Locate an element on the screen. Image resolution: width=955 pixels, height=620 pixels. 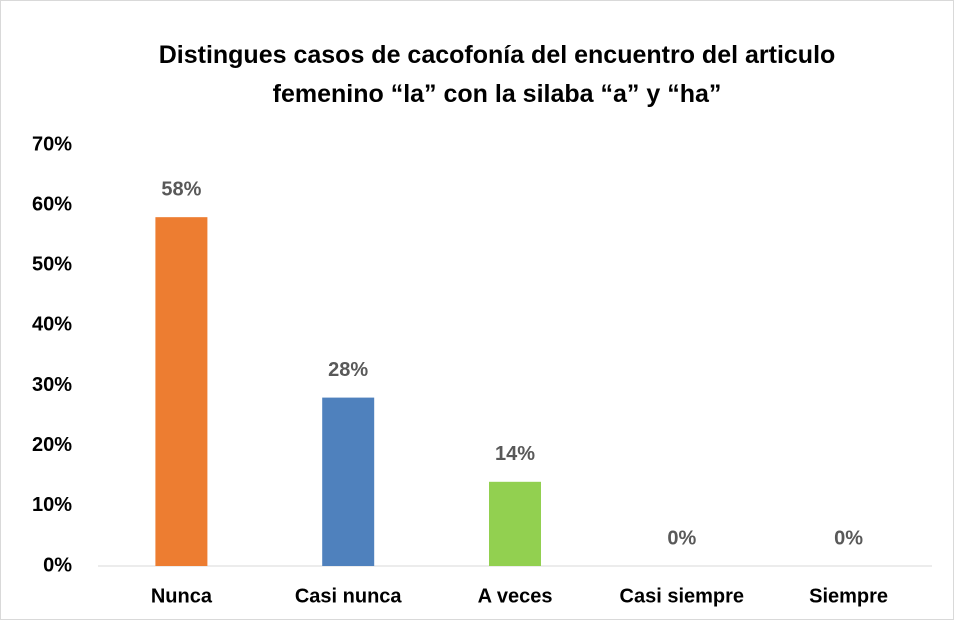
y-tick-label: 0% is located at coordinates (57, 565).